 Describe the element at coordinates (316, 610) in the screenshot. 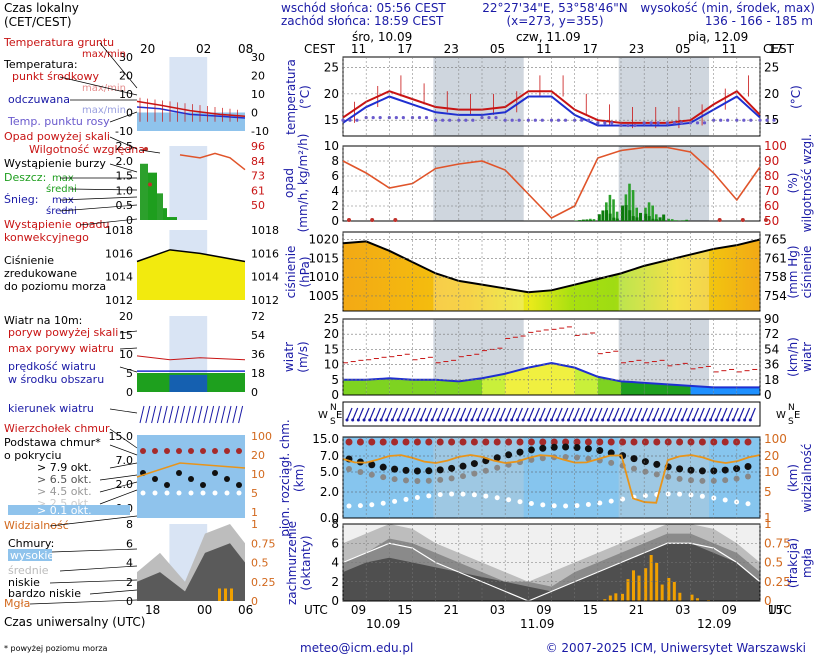

I see `utc-label-left: UTC` at that location.